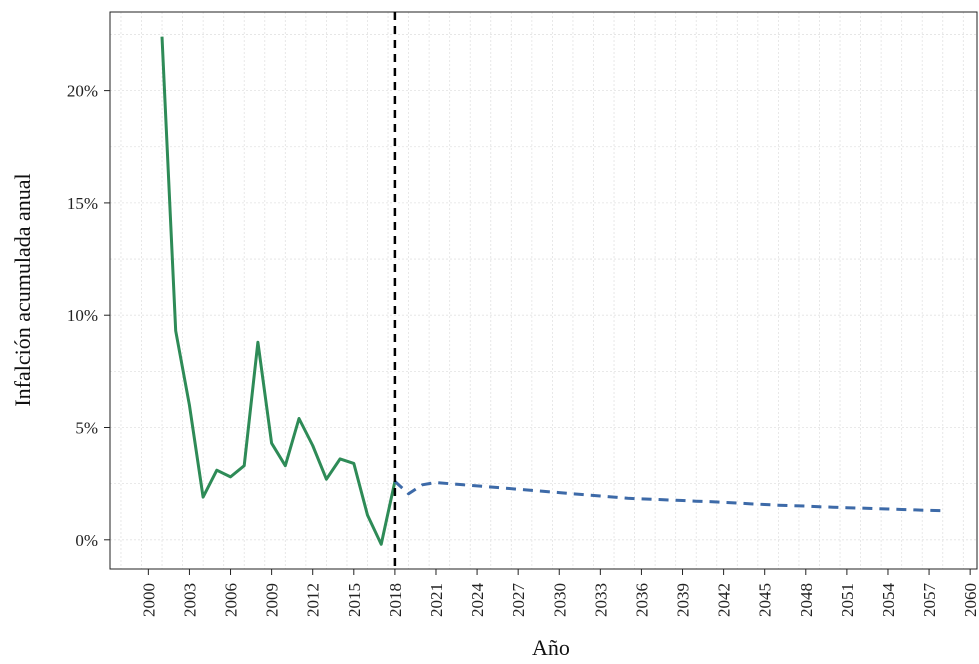 This screenshot has width=979, height=664. What do you see at coordinates (82, 91) in the screenshot?
I see `y-tick-label: 20%` at bounding box center [82, 91].